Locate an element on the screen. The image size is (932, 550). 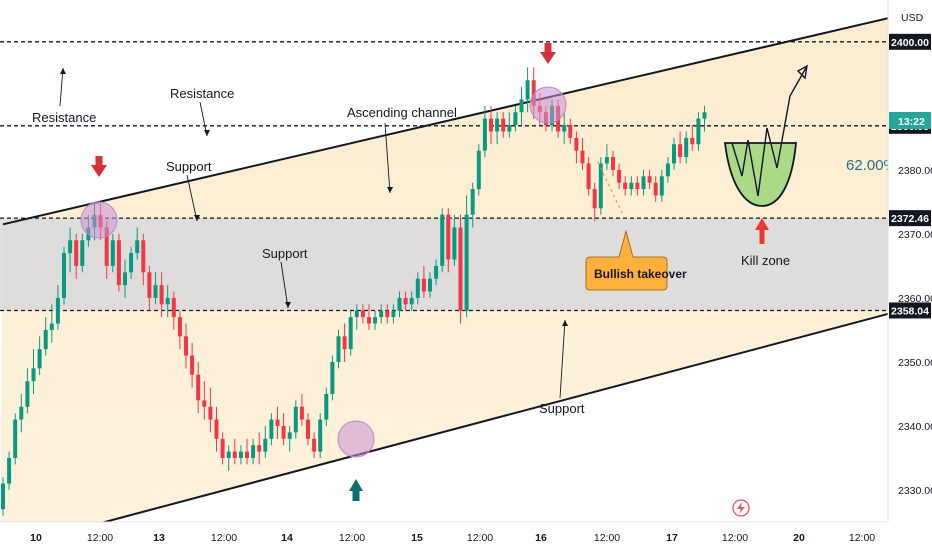
currency-label: USD is located at coordinates (912, 18).